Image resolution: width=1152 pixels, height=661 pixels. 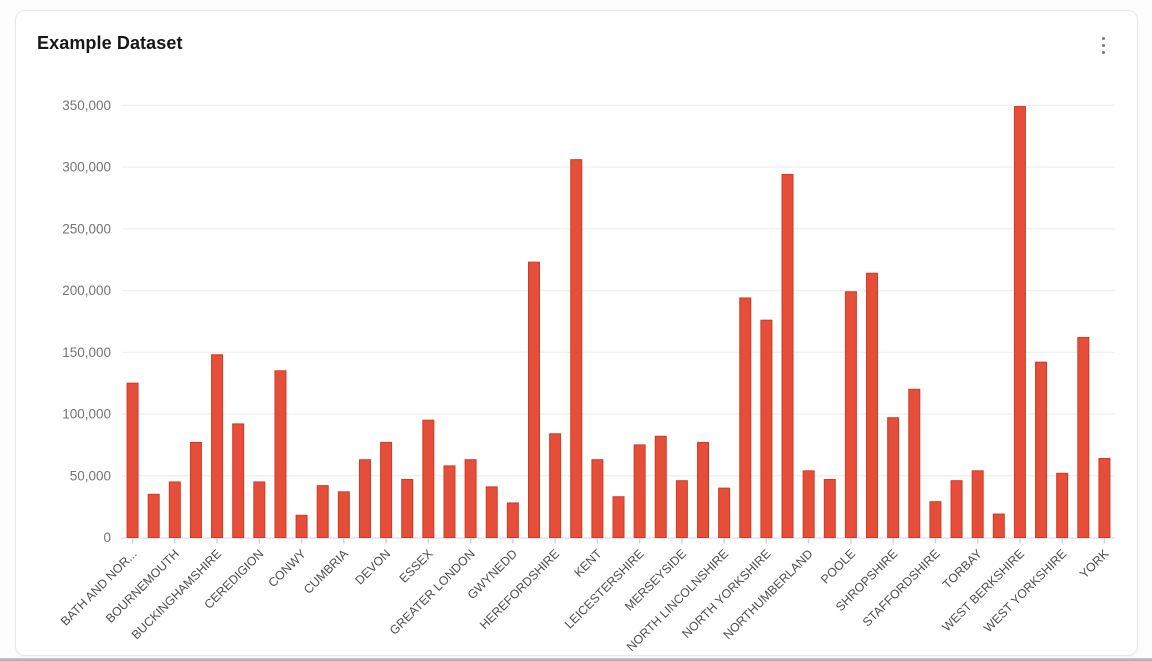 I want to click on x-axis-tick-label: STAFFORDSHIRE, so click(x=901, y=588).